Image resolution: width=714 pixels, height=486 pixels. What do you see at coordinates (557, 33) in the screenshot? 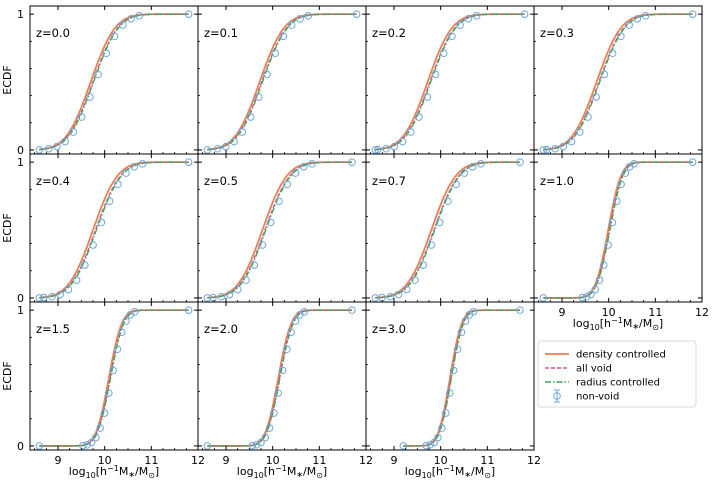
I see `redshift-label: z=0.3` at bounding box center [557, 33].